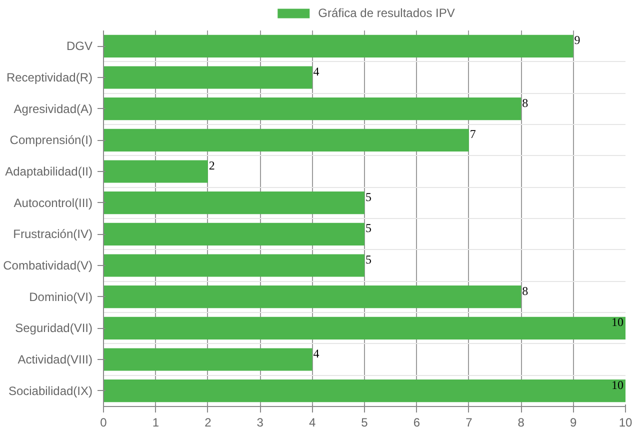 Image resolution: width=639 pixels, height=431 pixels. Describe the element at coordinates (208, 423) in the screenshot. I see `x-tick-label: 2` at that location.